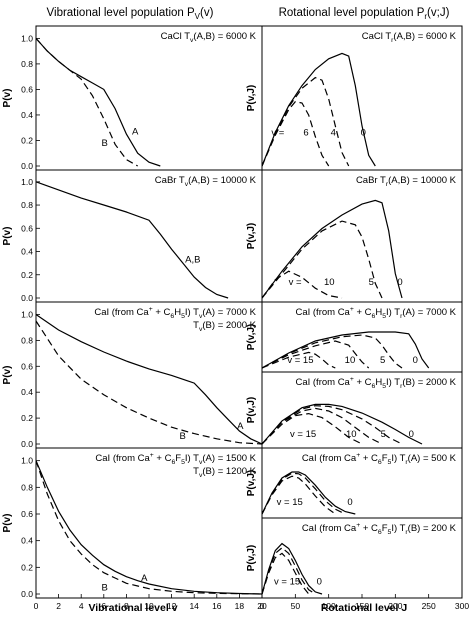 The height and width of the screenshot is (620, 474). What do you see at coordinates (462, 606) in the screenshot?
I see `x-tick-label: 300` at bounding box center [462, 606].